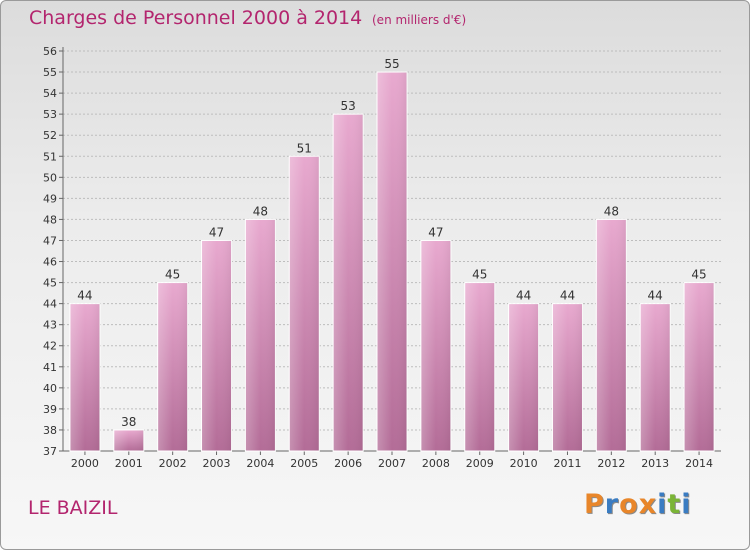 The width and height of the screenshot is (750, 550). Describe the element at coordinates (50, 409) in the screenshot. I see `y-tick-label: 39` at that location.